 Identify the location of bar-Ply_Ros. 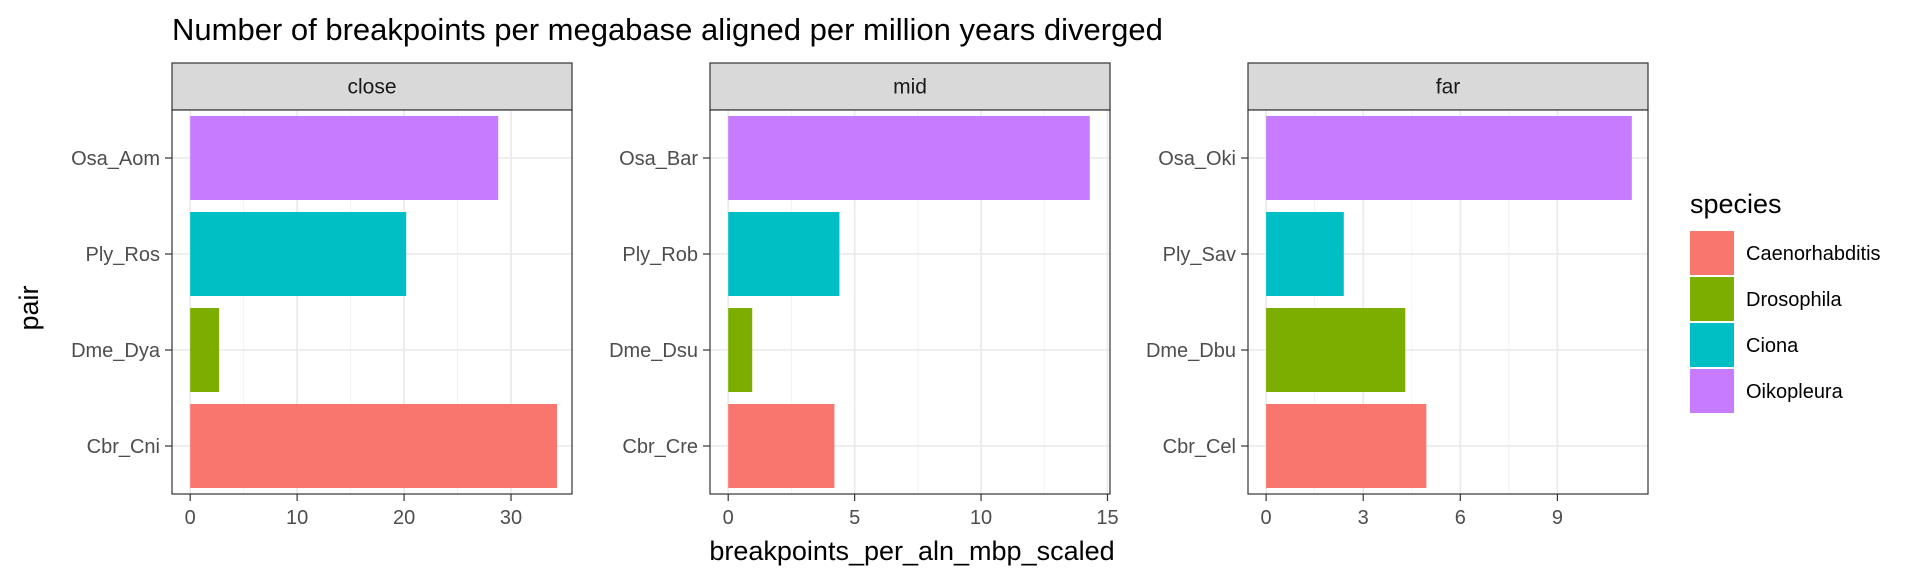
(298, 254).